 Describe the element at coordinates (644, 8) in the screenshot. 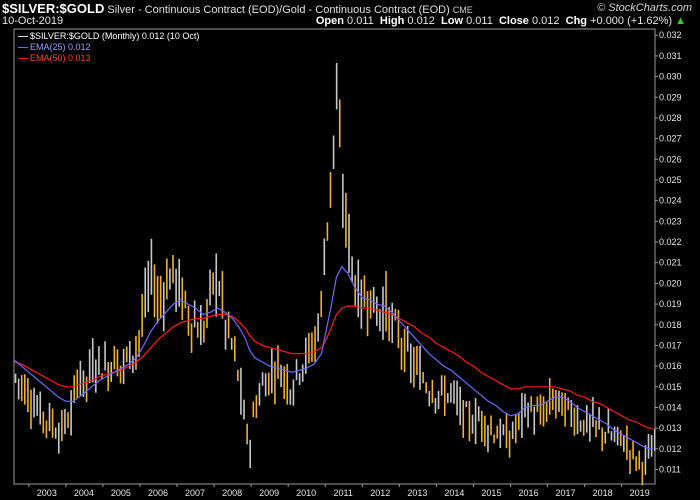

I see `brand-label: © StockCharts.com` at that location.